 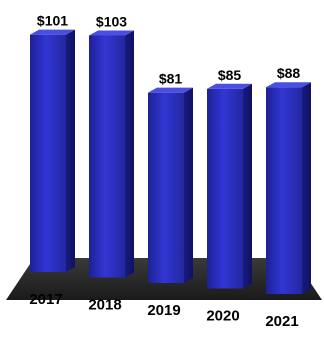 What do you see at coordinates (222, 316) in the screenshot?
I see `tick-label-2020: 2020` at bounding box center [222, 316].